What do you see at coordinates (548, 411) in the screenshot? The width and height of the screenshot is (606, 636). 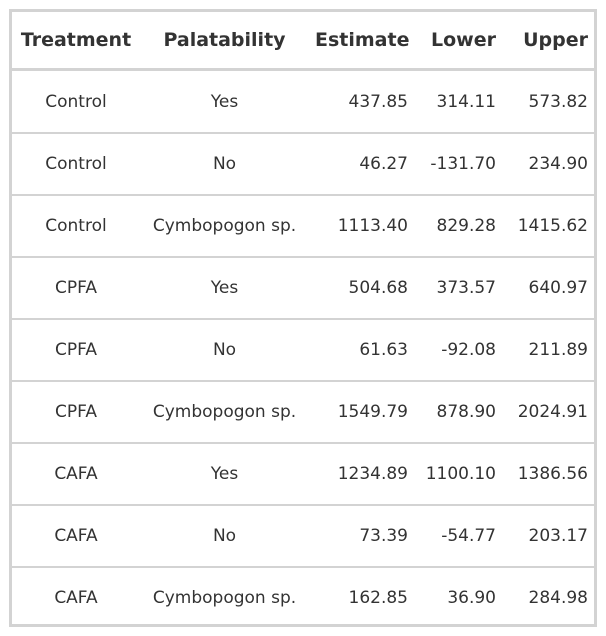 I see `upper-cell: 2024.91` at bounding box center [548, 411].